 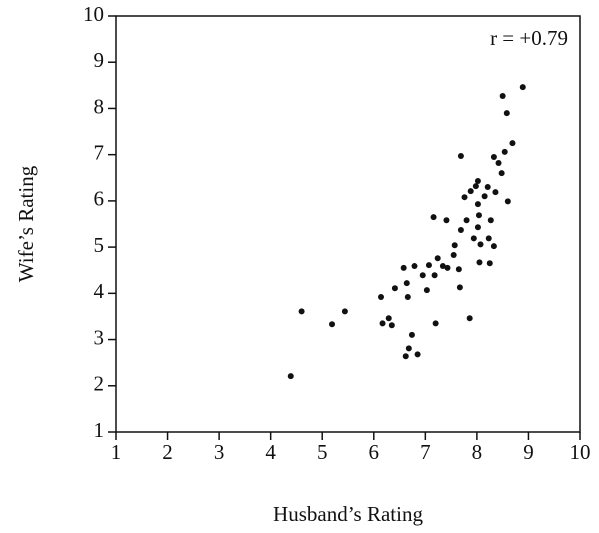 I want to click on y-tick-label: 1, so click(x=99, y=430).